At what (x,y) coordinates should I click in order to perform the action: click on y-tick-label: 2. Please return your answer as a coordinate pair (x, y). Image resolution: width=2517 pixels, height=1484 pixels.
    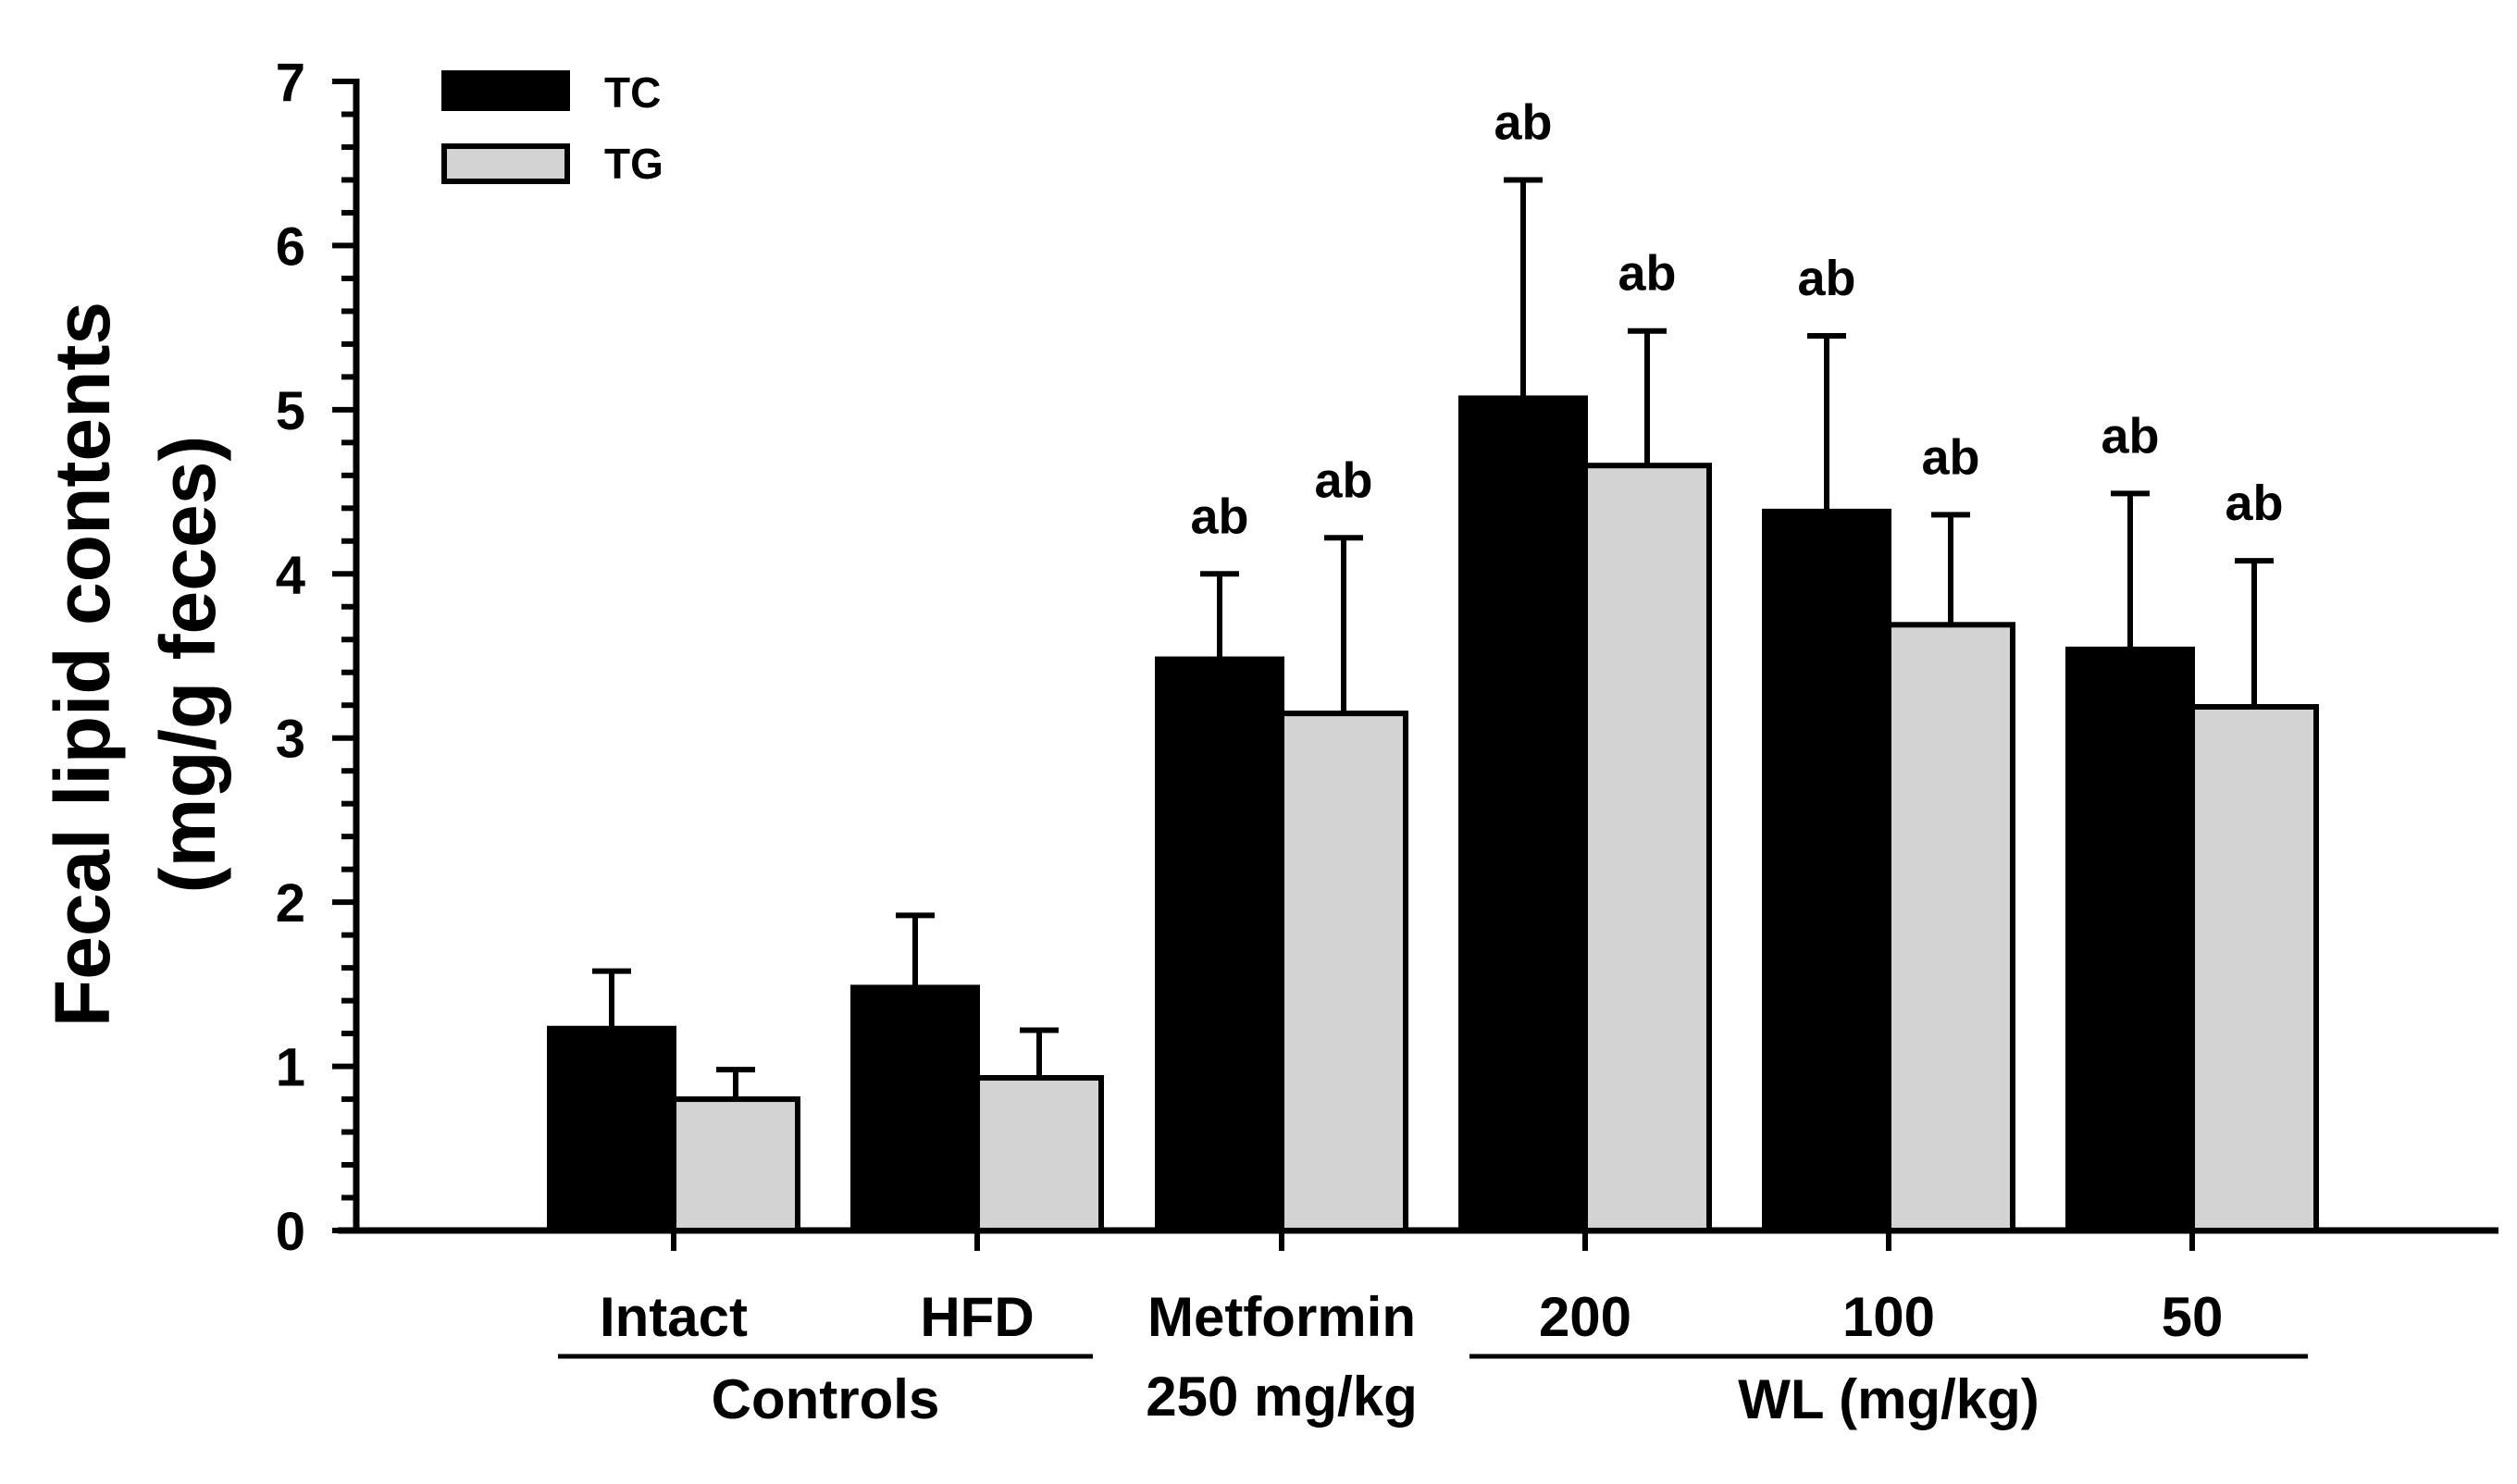
    Looking at the image, I should click on (290, 904).